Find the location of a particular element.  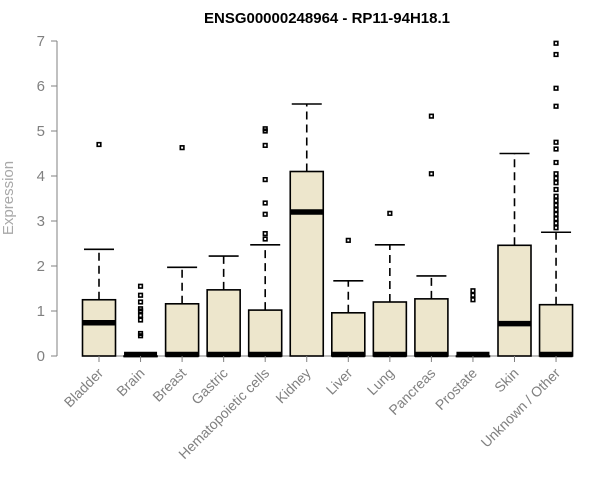

y-tick-label: 0 is located at coordinates (41, 356).